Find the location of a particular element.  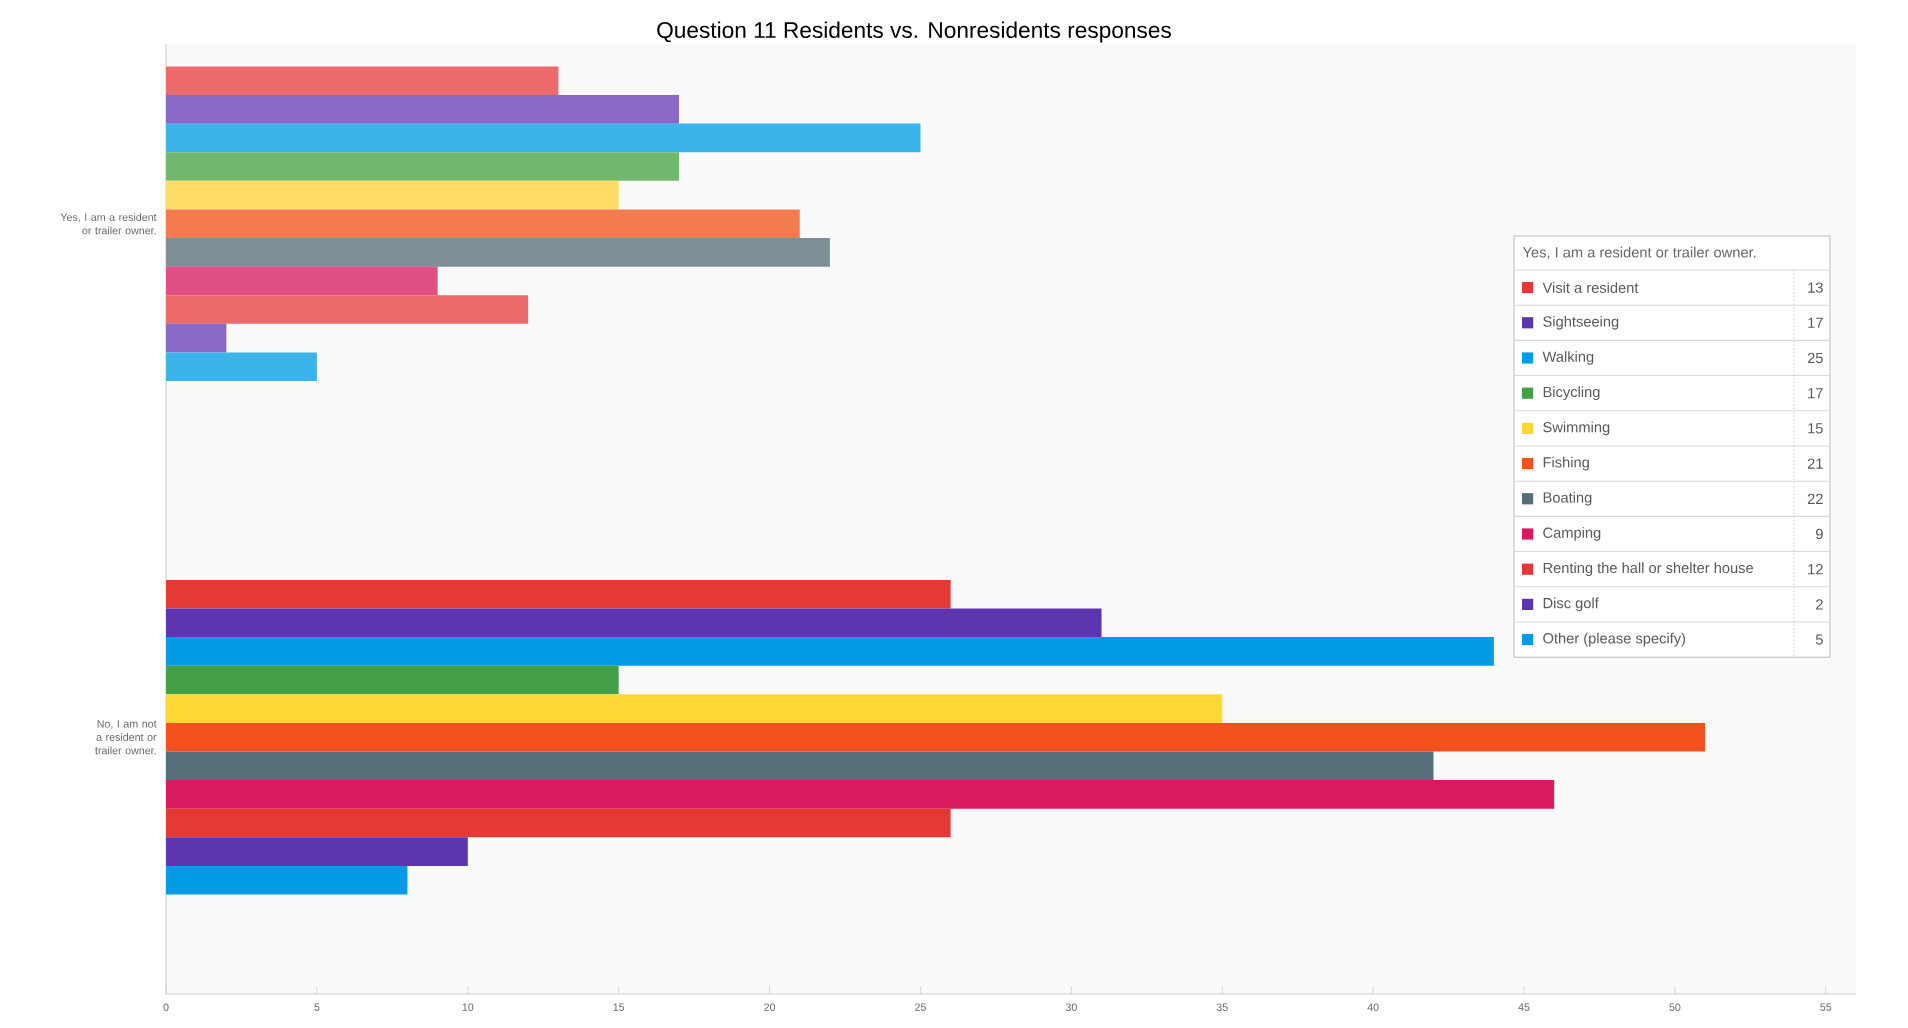

chart-title: Question 11 Residents vs. Nonresidents responses is located at coordinates (914, 32).